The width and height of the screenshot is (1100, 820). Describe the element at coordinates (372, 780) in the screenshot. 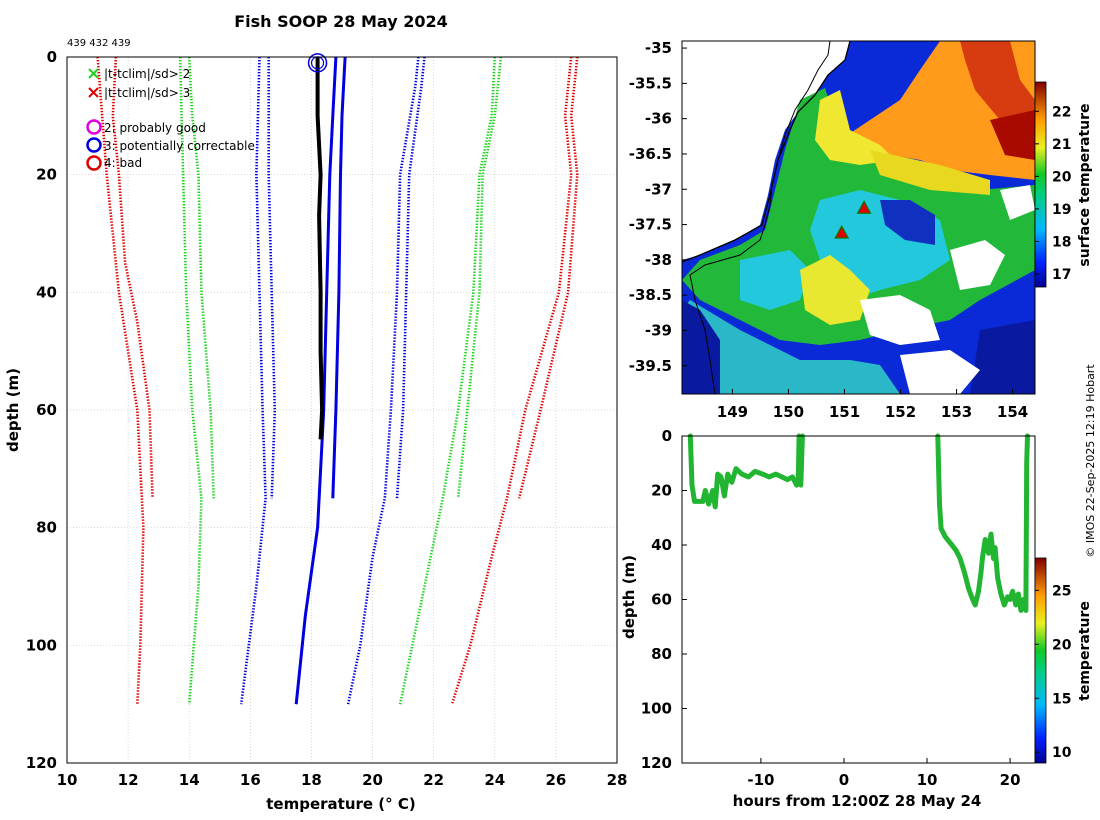

I see `x-tick-label: 20` at that location.